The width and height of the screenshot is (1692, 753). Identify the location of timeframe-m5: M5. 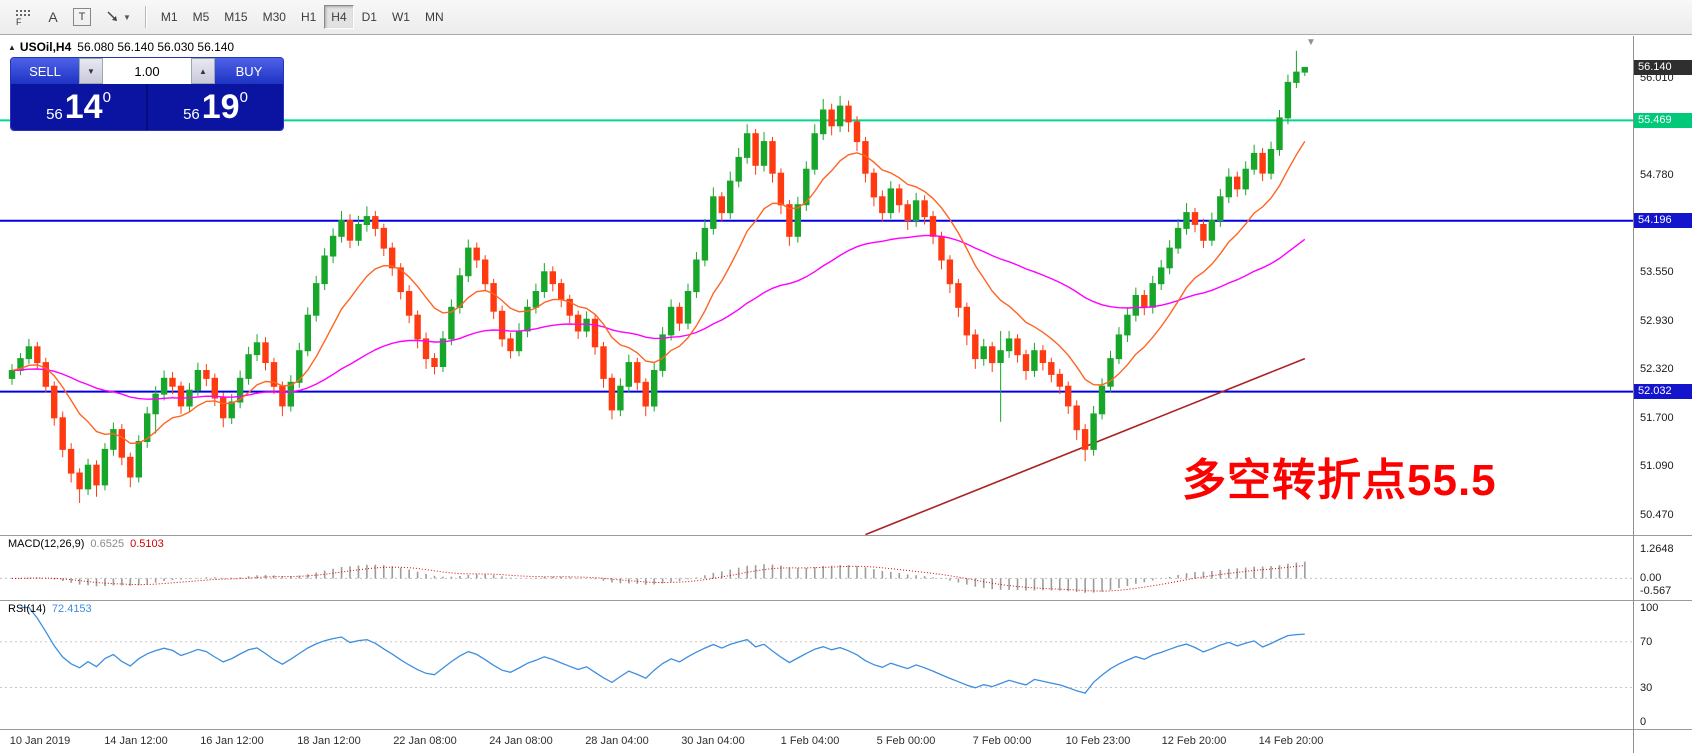
(201, 17).